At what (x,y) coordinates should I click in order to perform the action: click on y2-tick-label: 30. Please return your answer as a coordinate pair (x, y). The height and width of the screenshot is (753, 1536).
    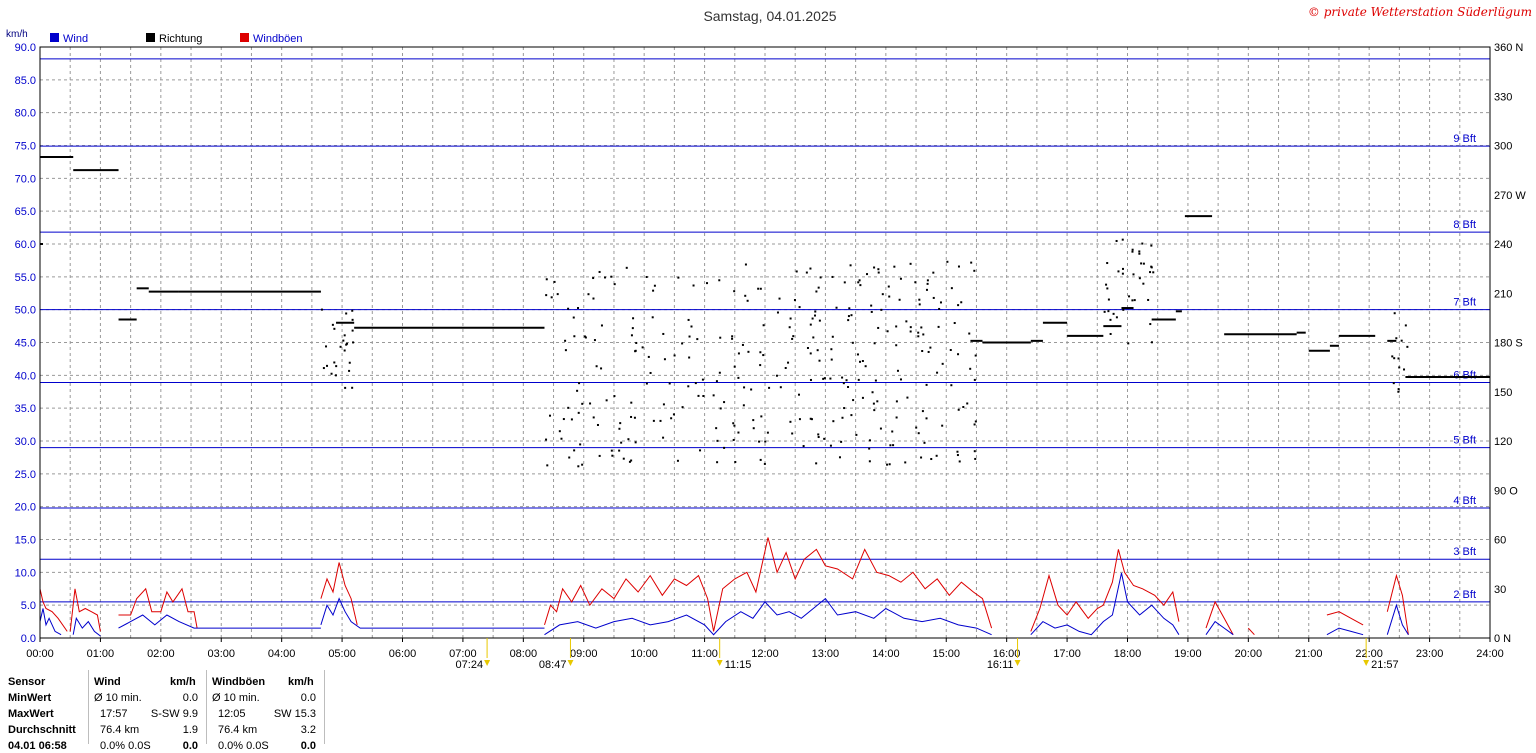
    Looking at the image, I should click on (1500, 590).